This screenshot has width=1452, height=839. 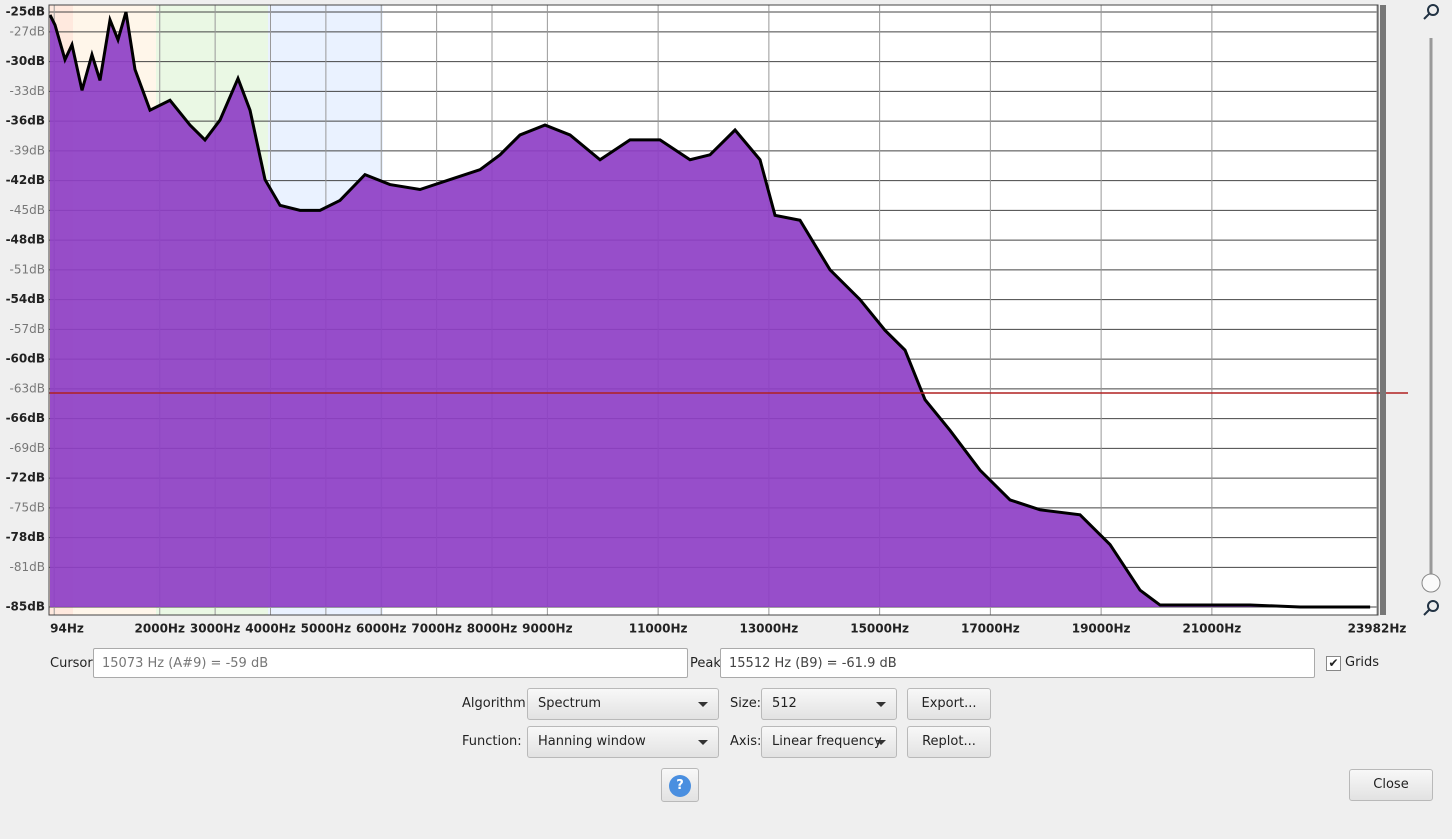 I want to click on axis-label: Axis:, so click(x=746, y=741).